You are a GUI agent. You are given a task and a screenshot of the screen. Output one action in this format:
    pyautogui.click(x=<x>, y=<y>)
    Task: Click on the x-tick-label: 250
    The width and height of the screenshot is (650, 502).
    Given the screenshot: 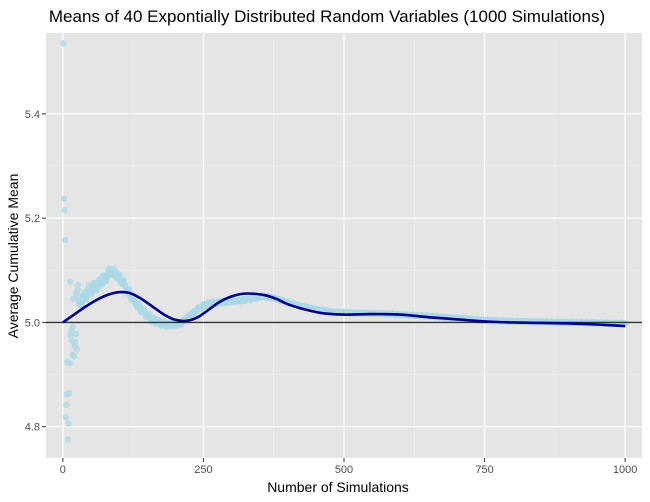 What is the action you would take?
    pyautogui.click(x=203, y=470)
    